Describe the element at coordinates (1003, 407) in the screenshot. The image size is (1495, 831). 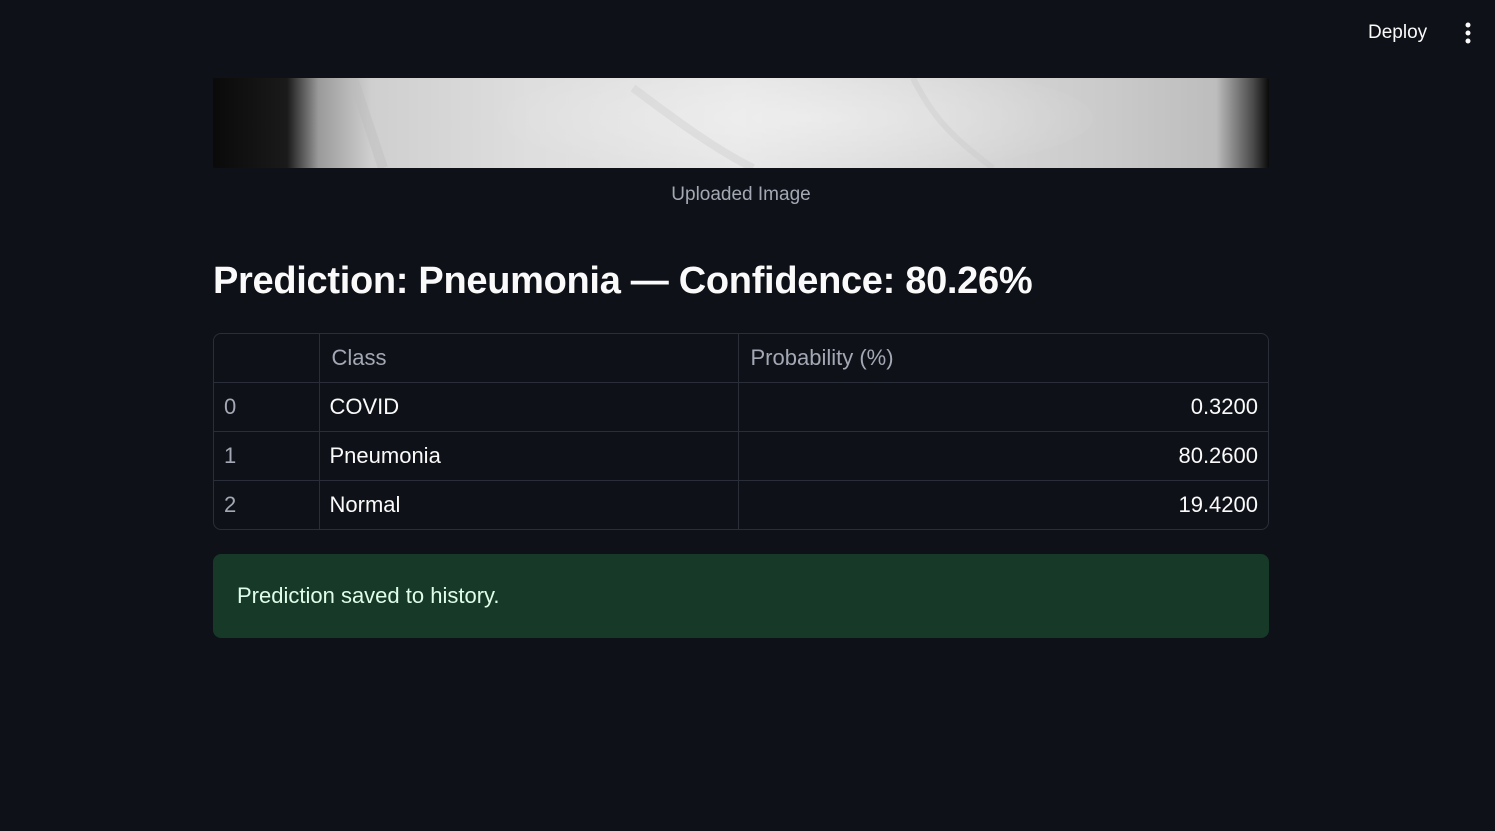
I see `probability-cell: 0.3200` at that location.